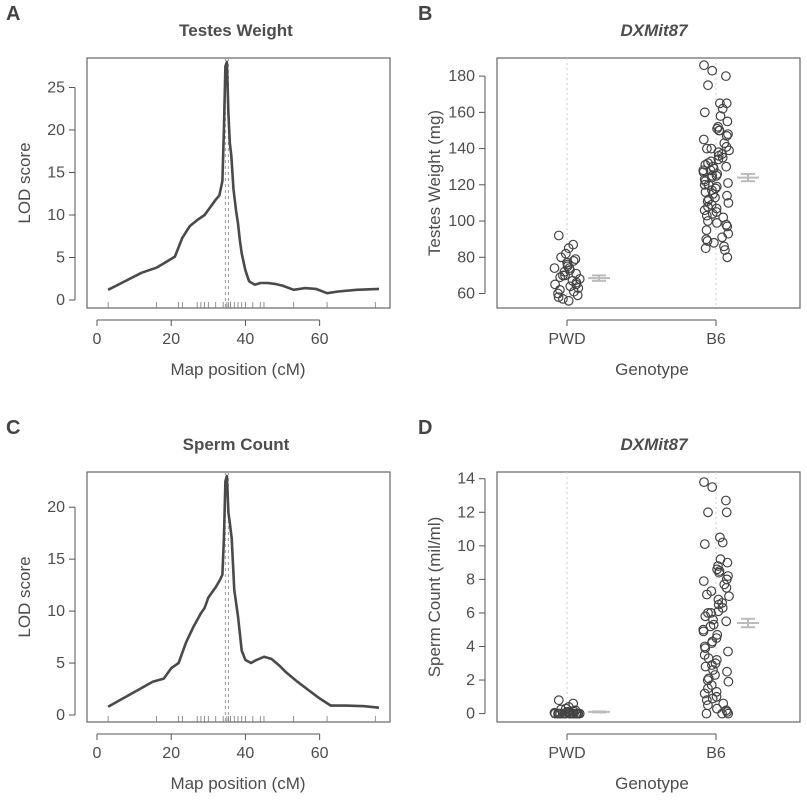 This screenshot has height=800, width=807. I want to click on y-tick-label: 60, so click(466, 294).